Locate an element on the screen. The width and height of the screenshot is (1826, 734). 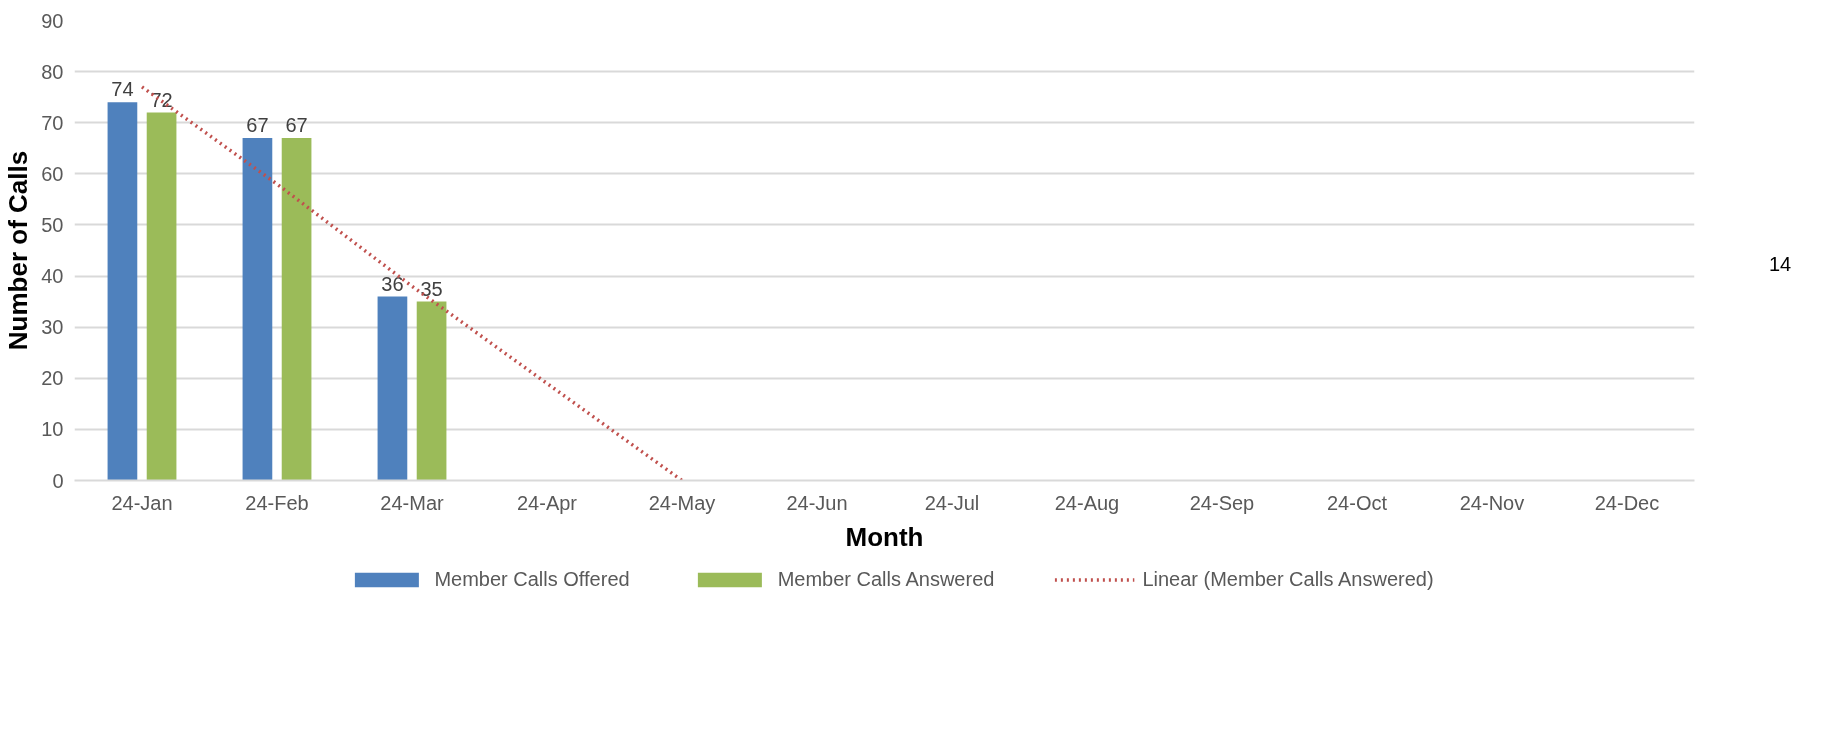
x-tick-label: 24-Mar is located at coordinates (412, 502).